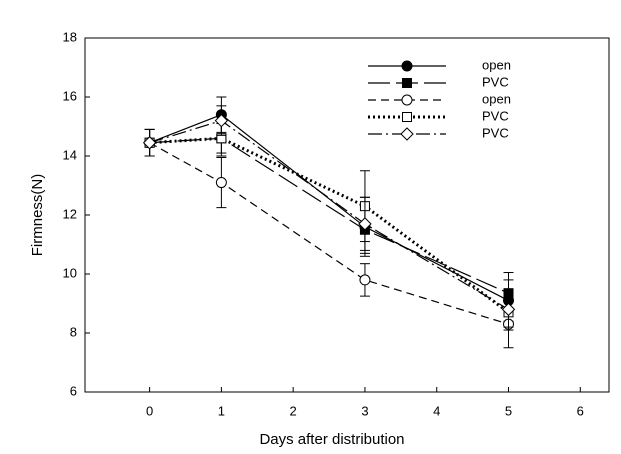 This screenshot has width=621, height=454. What do you see at coordinates (73, 331) in the screenshot?
I see `y-tick-label: 8` at bounding box center [73, 331].